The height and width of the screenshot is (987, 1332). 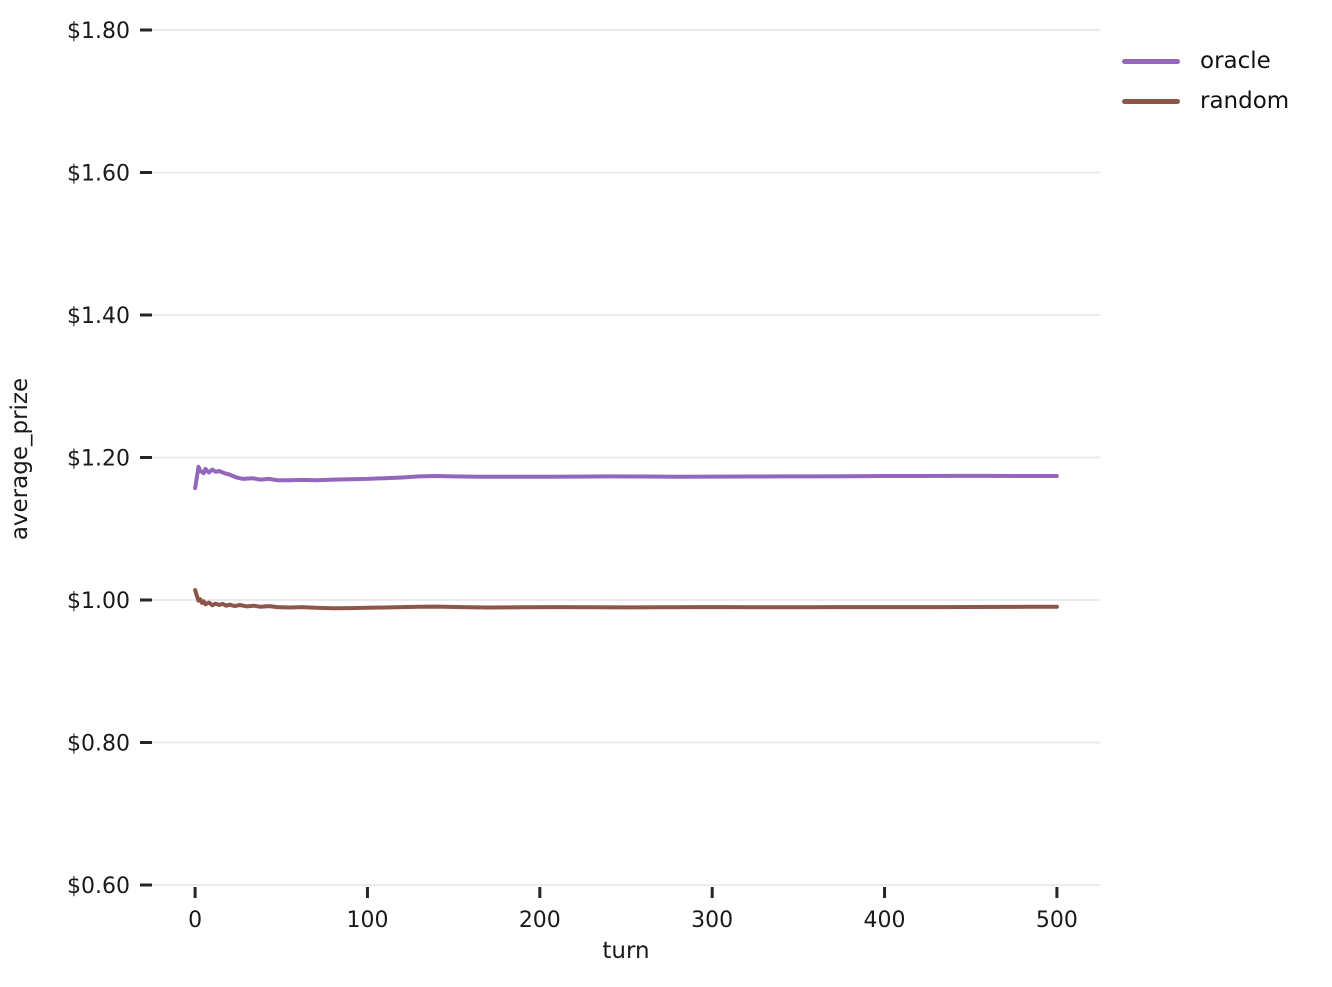 What do you see at coordinates (98, 31) in the screenshot?
I see `y-tick-label: $1.80` at bounding box center [98, 31].